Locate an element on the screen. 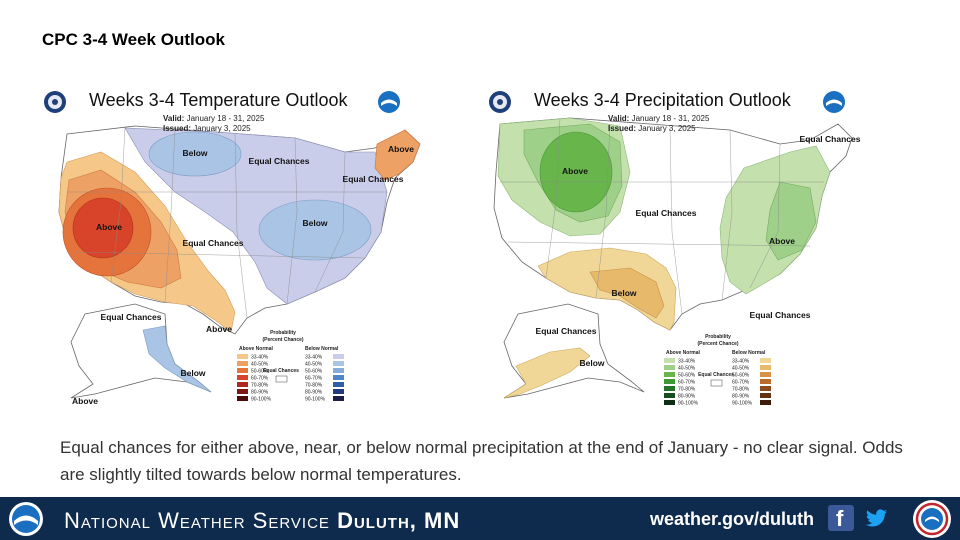 Image resolution: width=960 pixels, height=540 pixels. noaa-footer-logo-icon is located at coordinates (26, 519).